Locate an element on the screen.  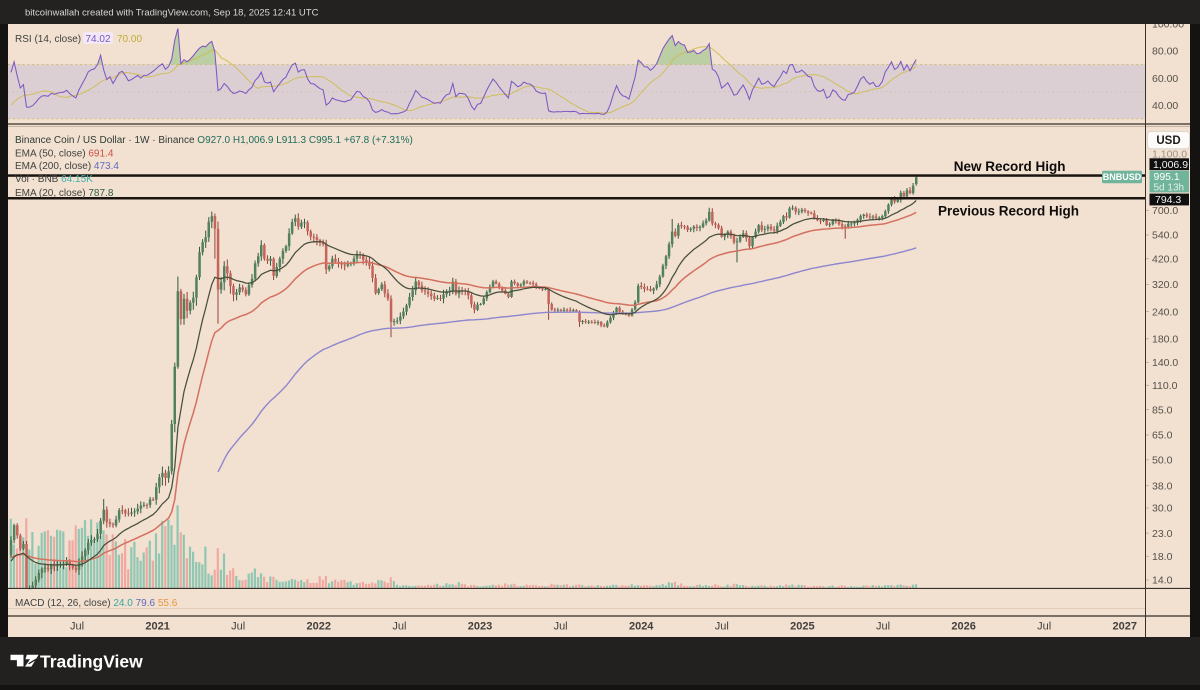
svg-text: 2024 is located at coordinates (641, 627).